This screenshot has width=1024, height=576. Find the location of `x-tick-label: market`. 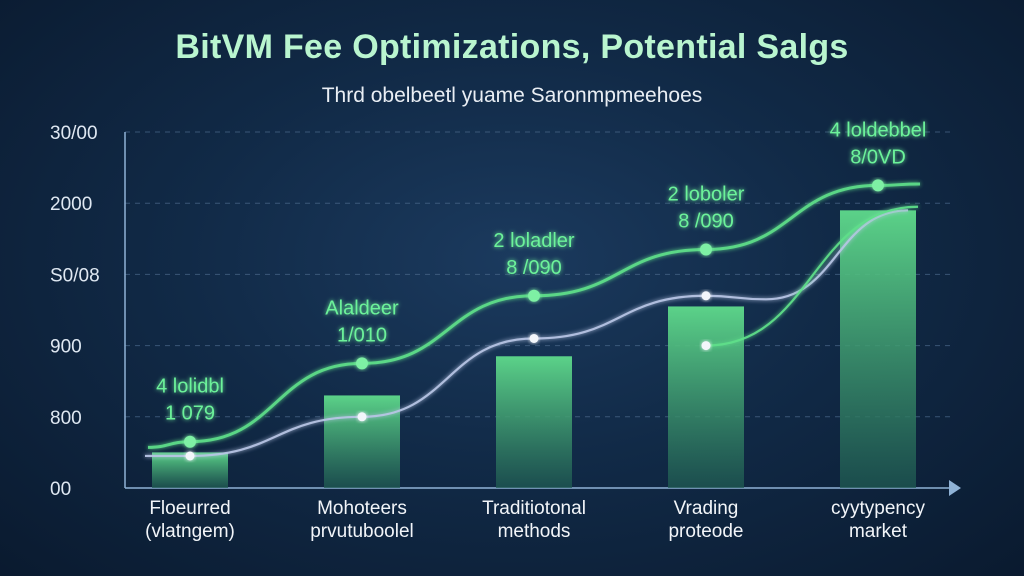

x-tick-label: market is located at coordinates (878, 531).